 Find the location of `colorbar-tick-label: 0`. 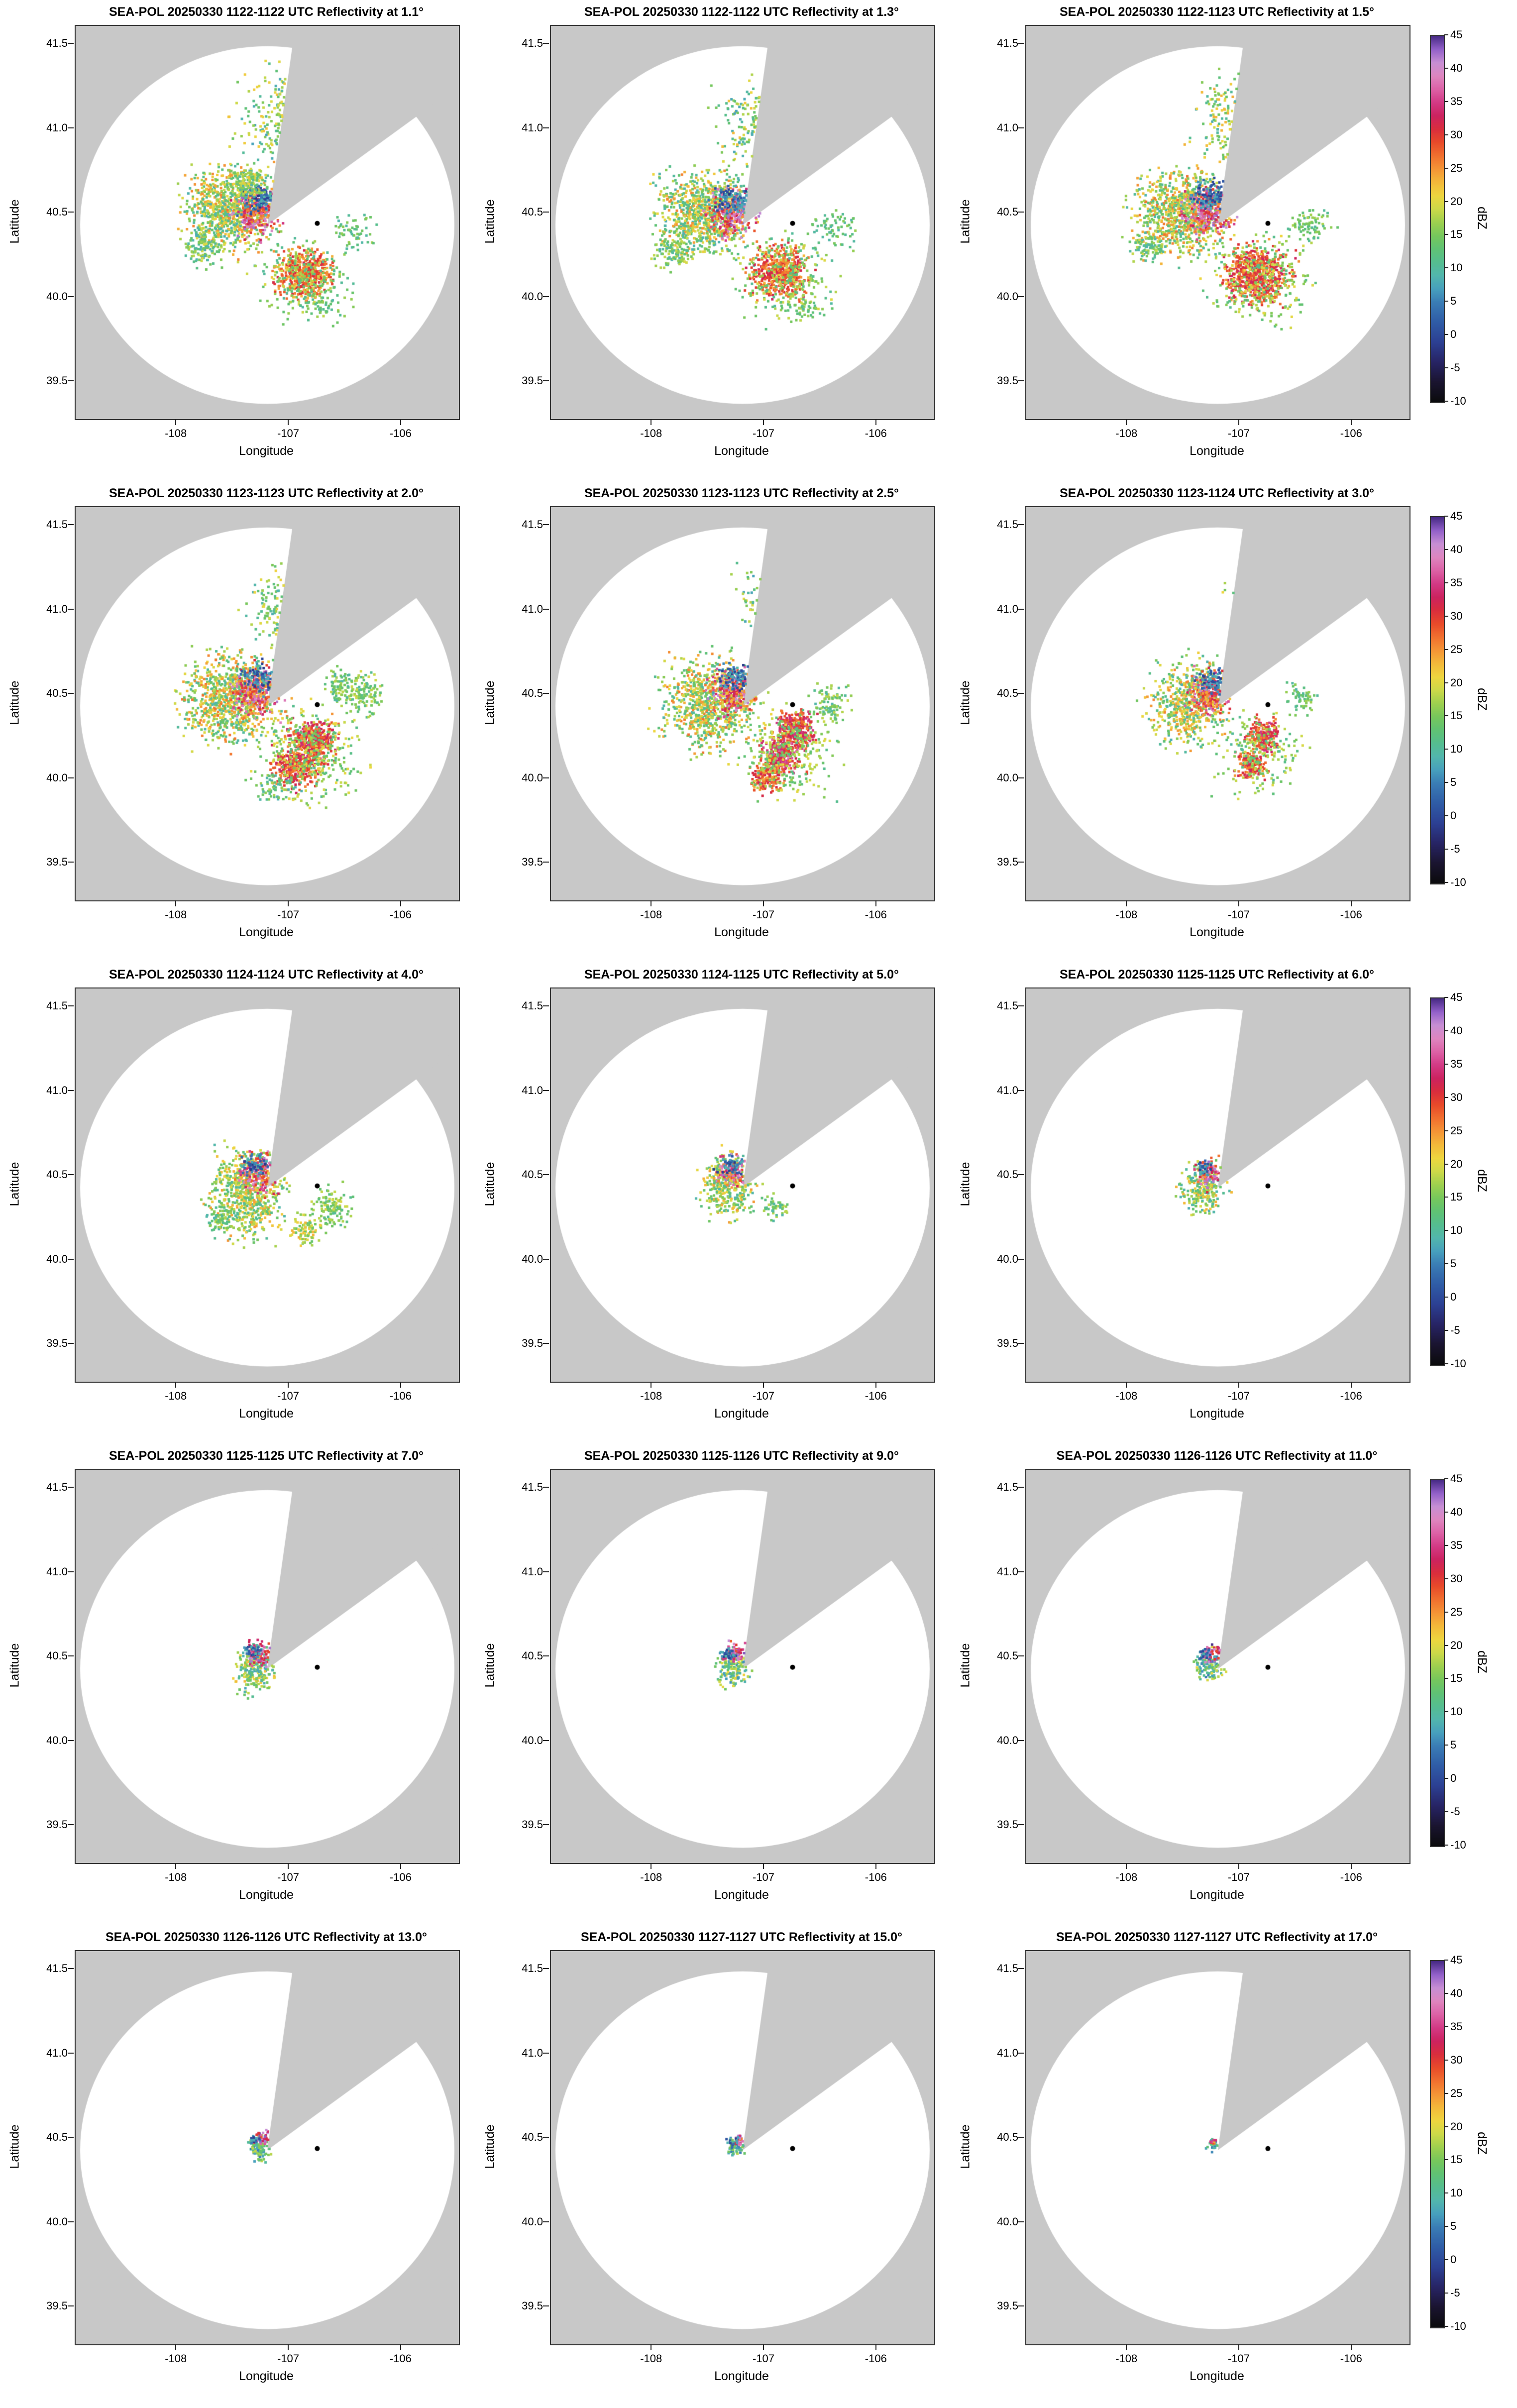

colorbar-tick-label: 0 is located at coordinates (1453, 2259).